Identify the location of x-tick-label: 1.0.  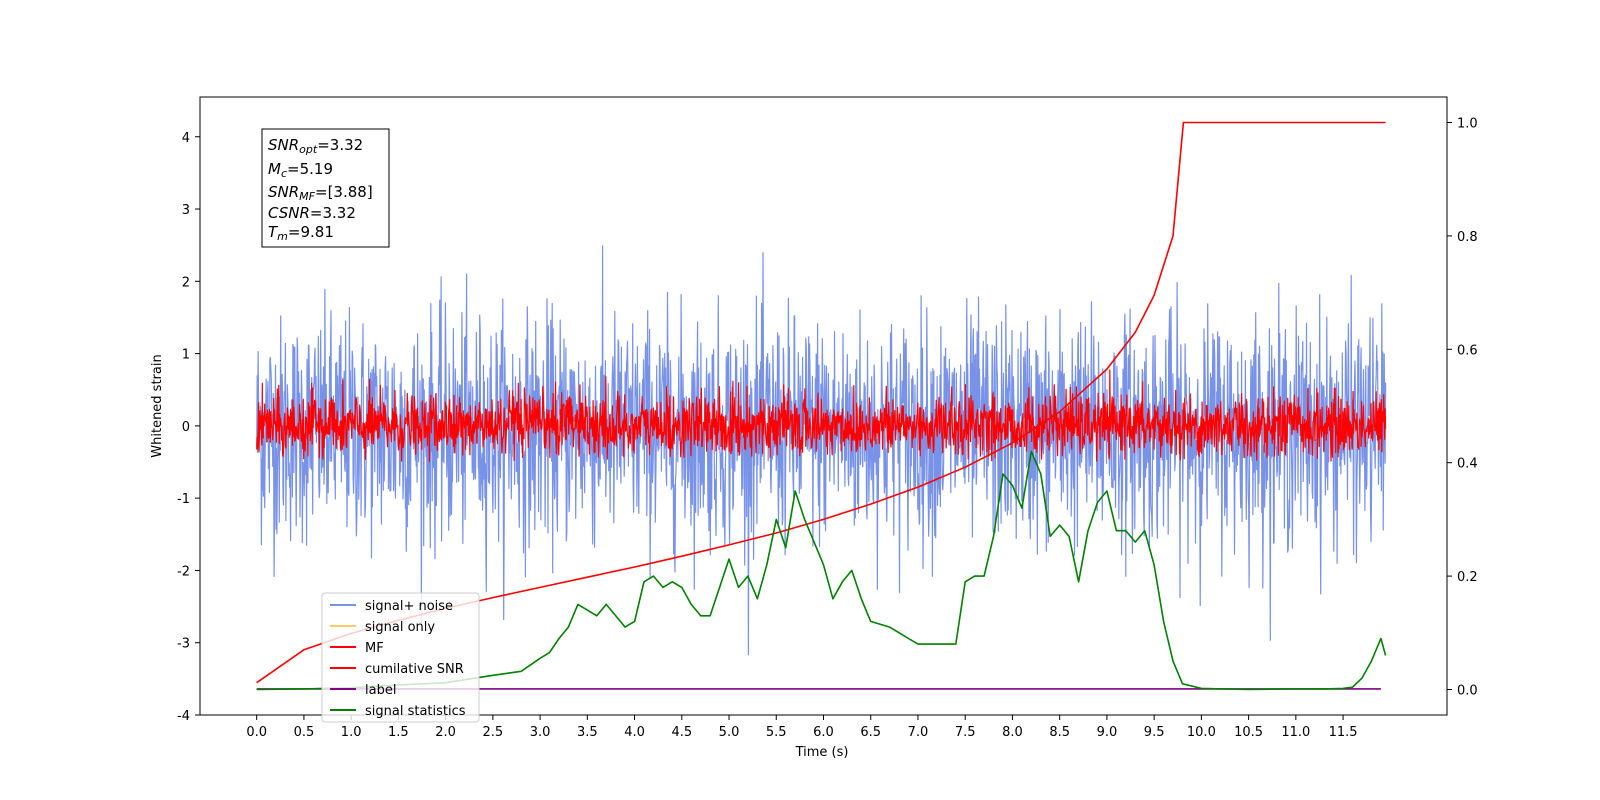
(351, 732).